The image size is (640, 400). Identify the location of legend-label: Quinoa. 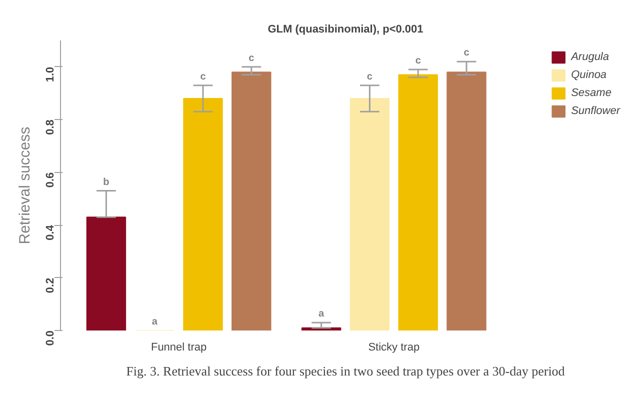
(589, 75).